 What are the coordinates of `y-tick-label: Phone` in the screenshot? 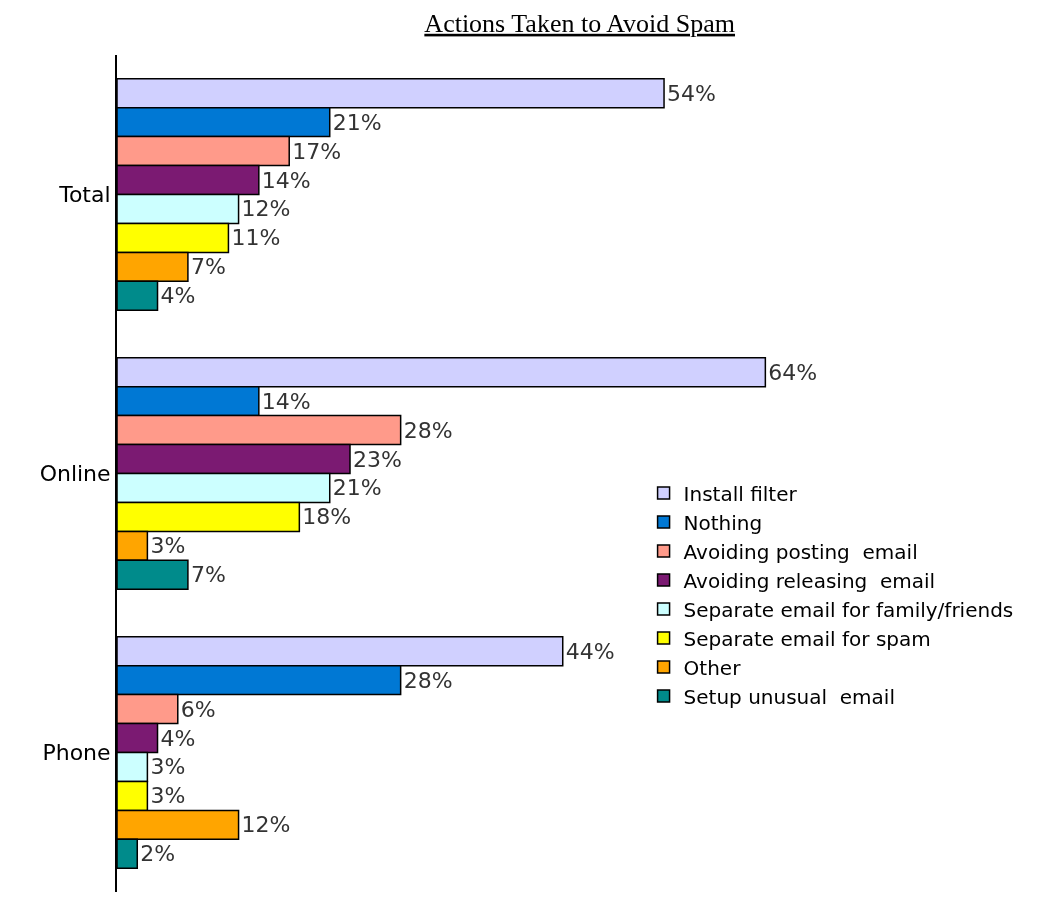 It's located at (76, 753).